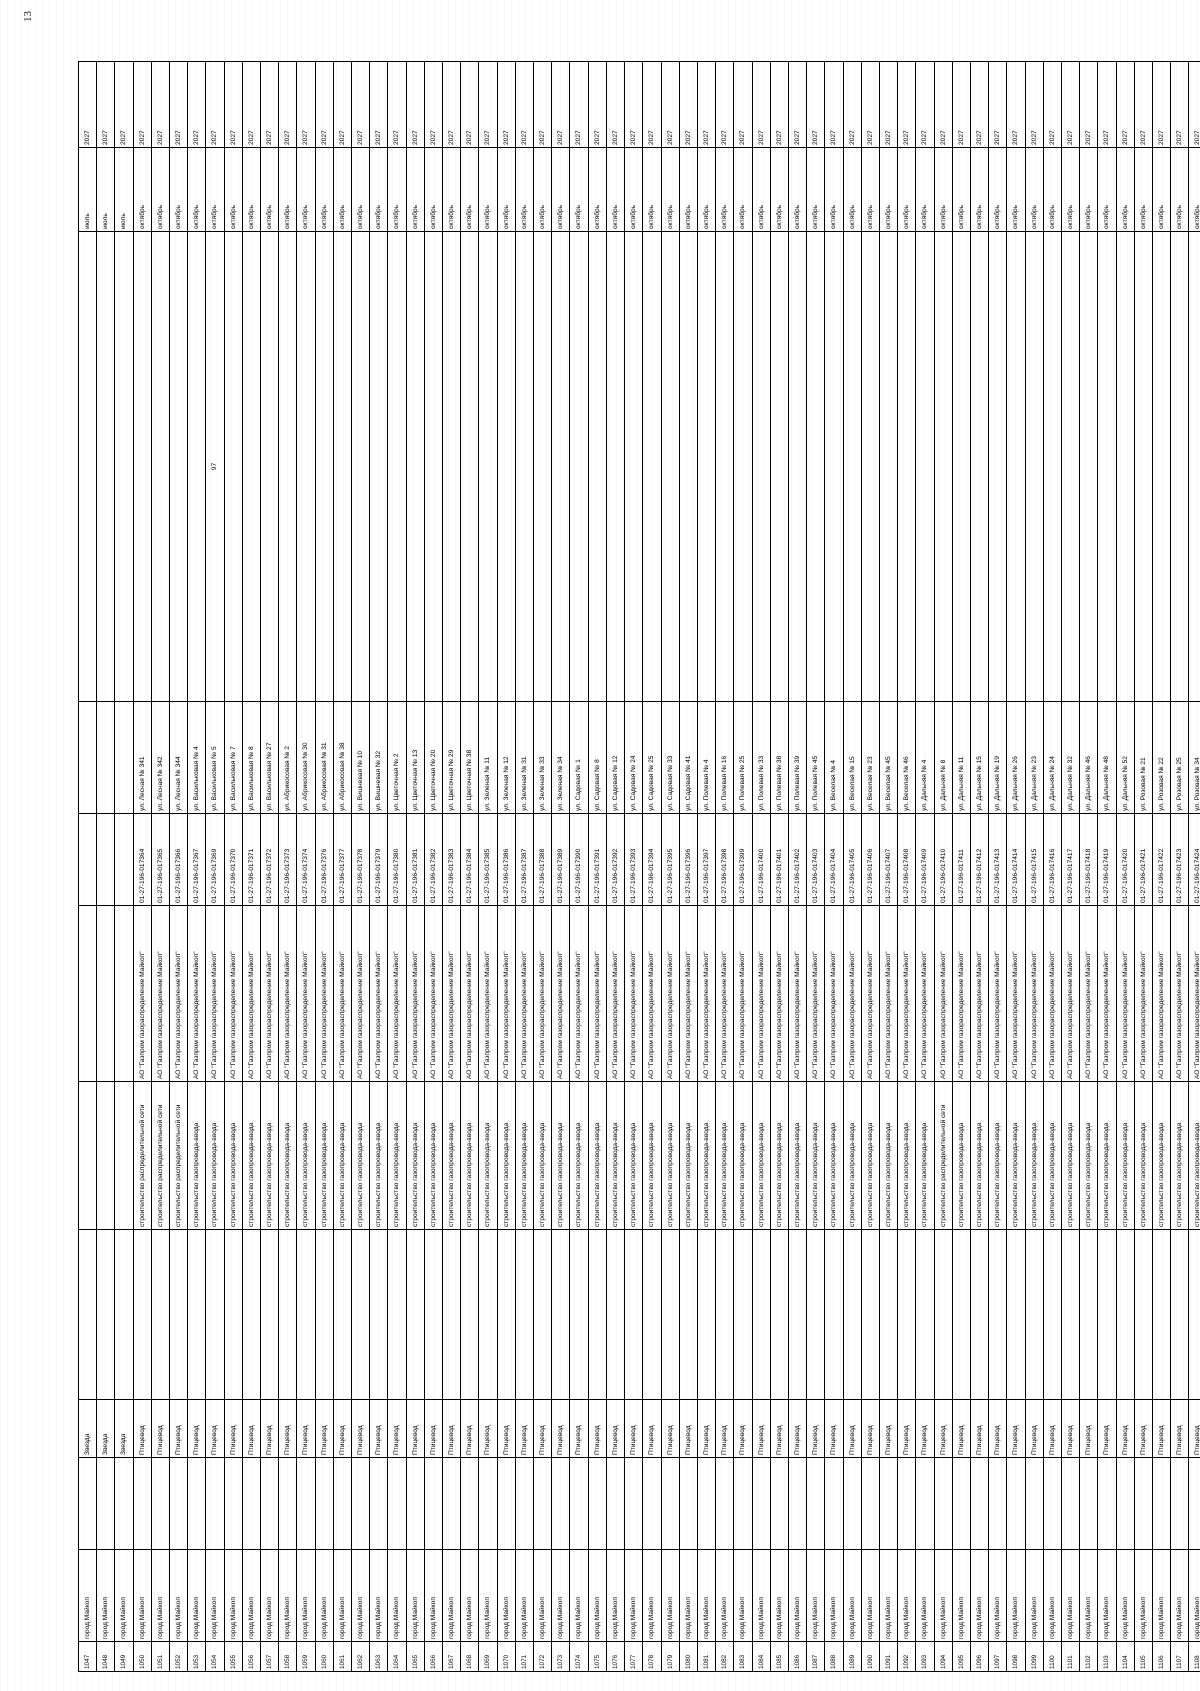 The width and height of the screenshot is (1200, 1691). I want to click on object-id-cell: 01-27-196-017377, so click(342, 859).